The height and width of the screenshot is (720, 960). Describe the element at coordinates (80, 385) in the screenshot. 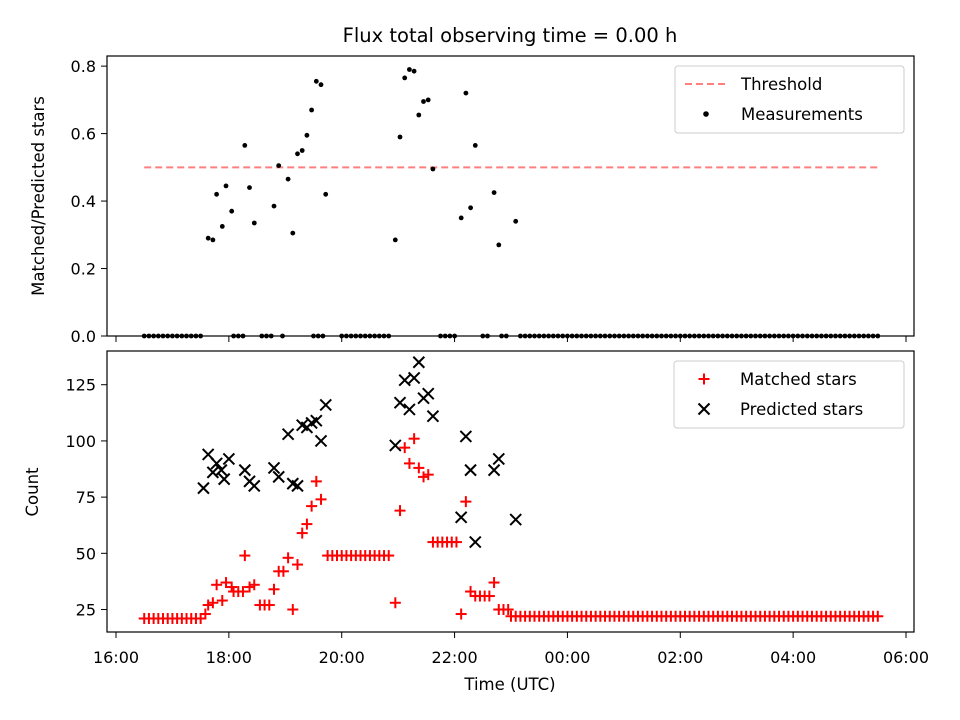

I see `bottom-y-tick-label: 125` at that location.